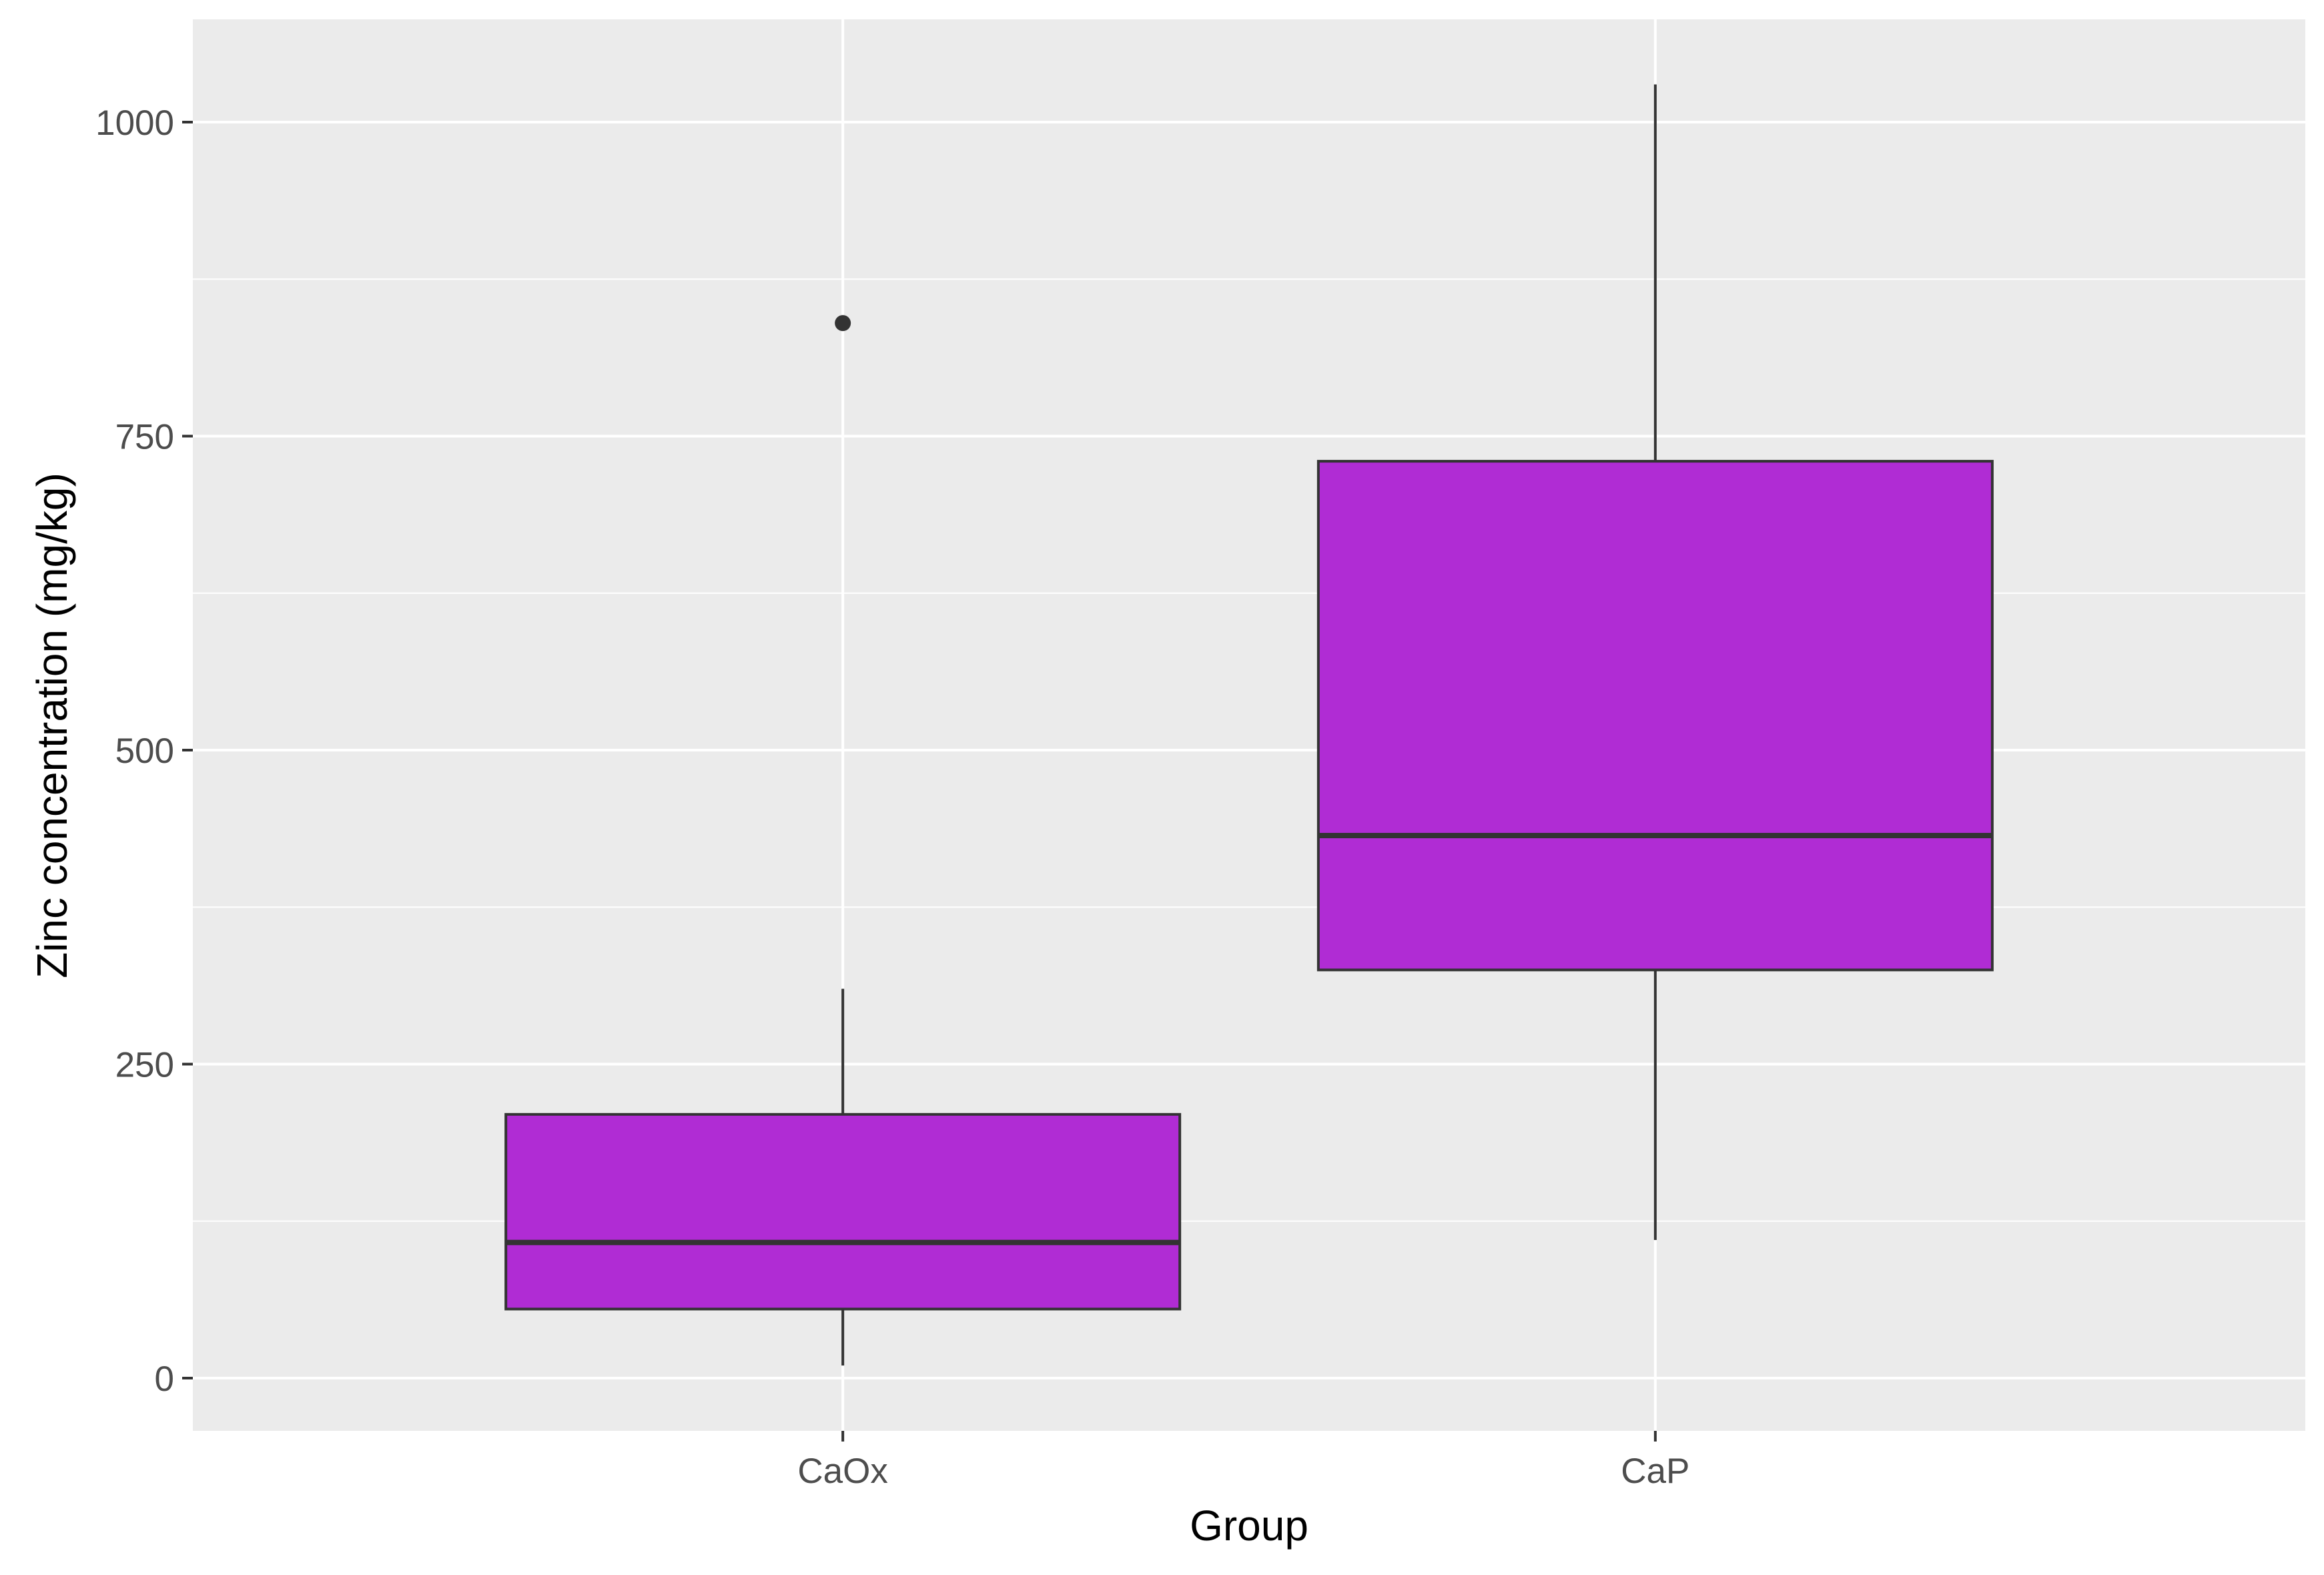  What do you see at coordinates (1249, 1526) in the screenshot?
I see `x-axis-title: Group` at bounding box center [1249, 1526].